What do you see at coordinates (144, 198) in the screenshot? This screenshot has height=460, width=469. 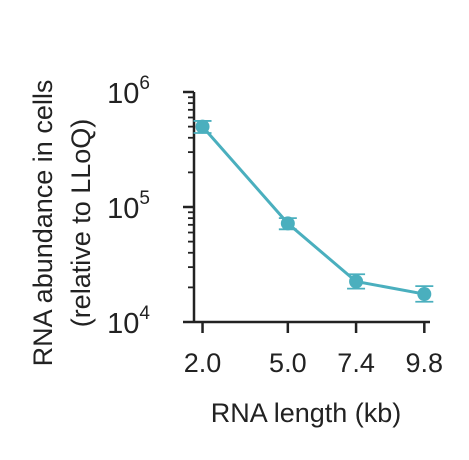 I see `y-tick-label-exponent: 5` at bounding box center [144, 198].